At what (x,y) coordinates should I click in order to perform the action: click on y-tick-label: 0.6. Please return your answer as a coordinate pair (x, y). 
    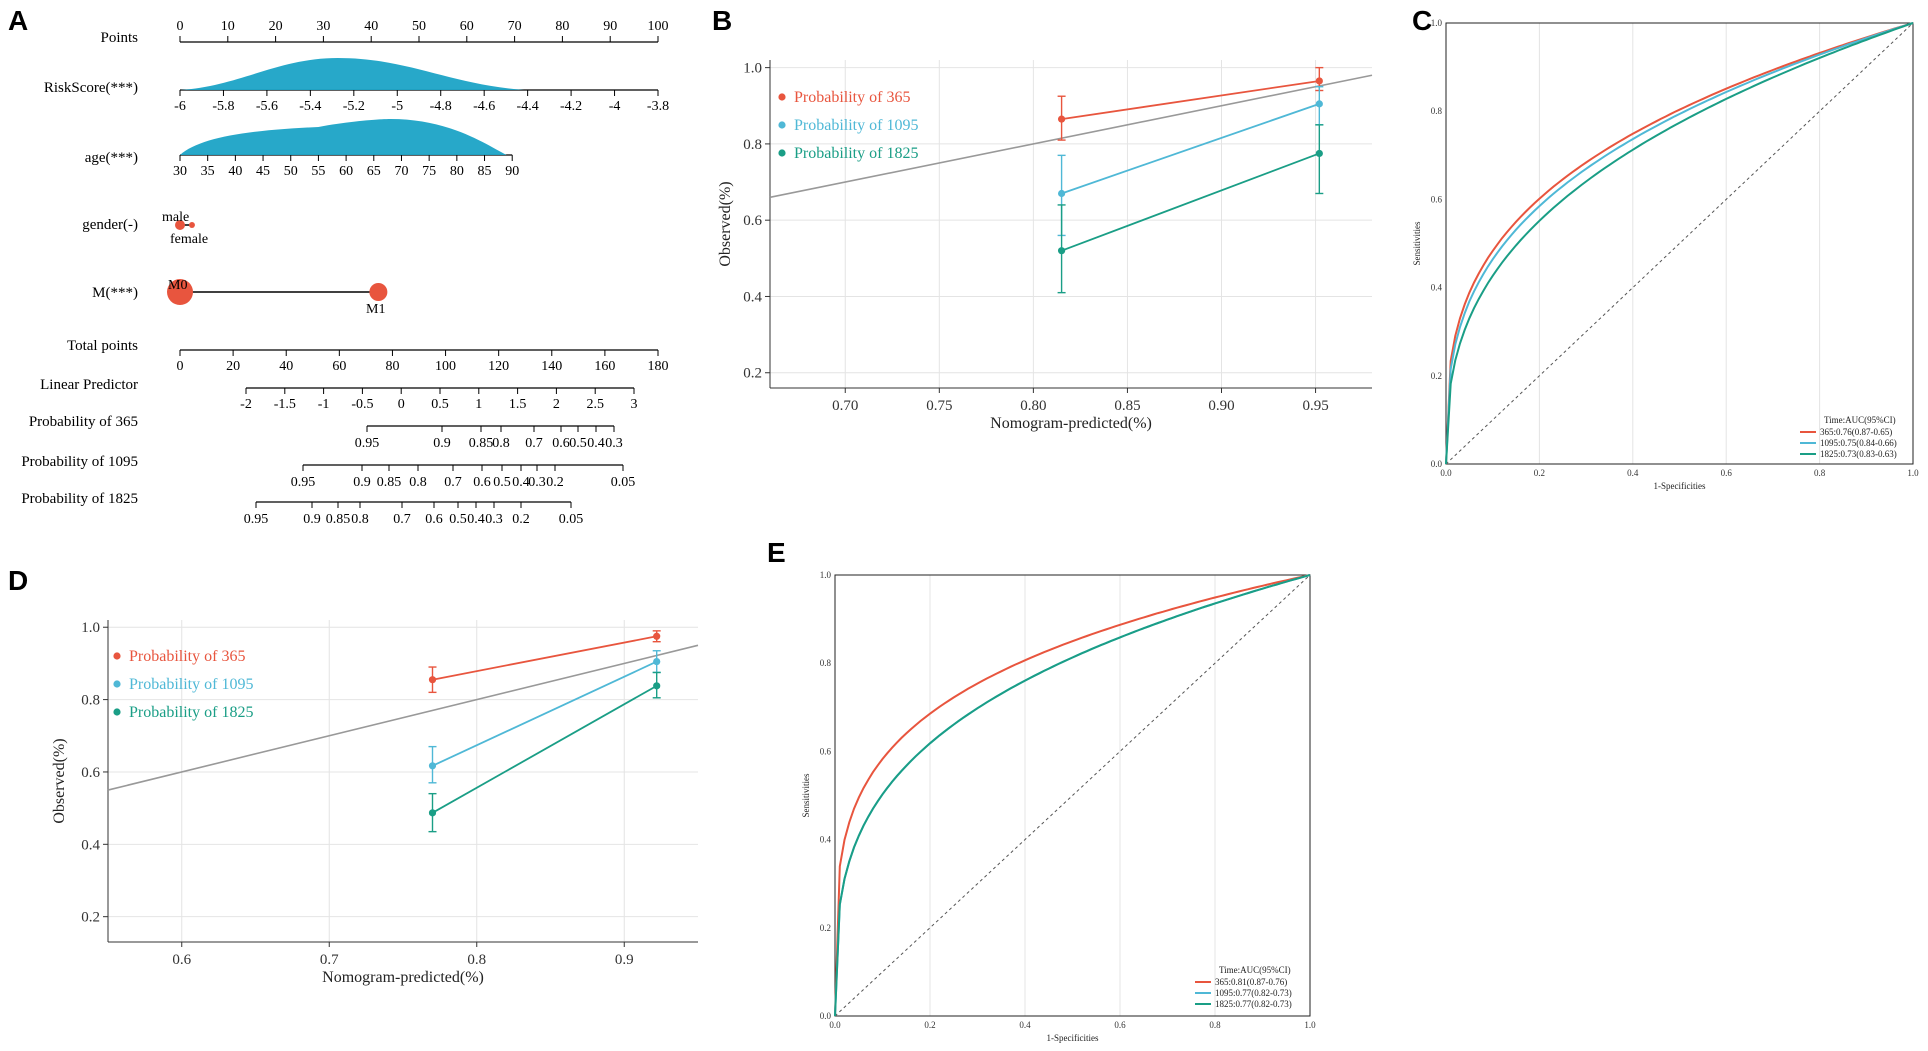
    Looking at the image, I should click on (1437, 199).